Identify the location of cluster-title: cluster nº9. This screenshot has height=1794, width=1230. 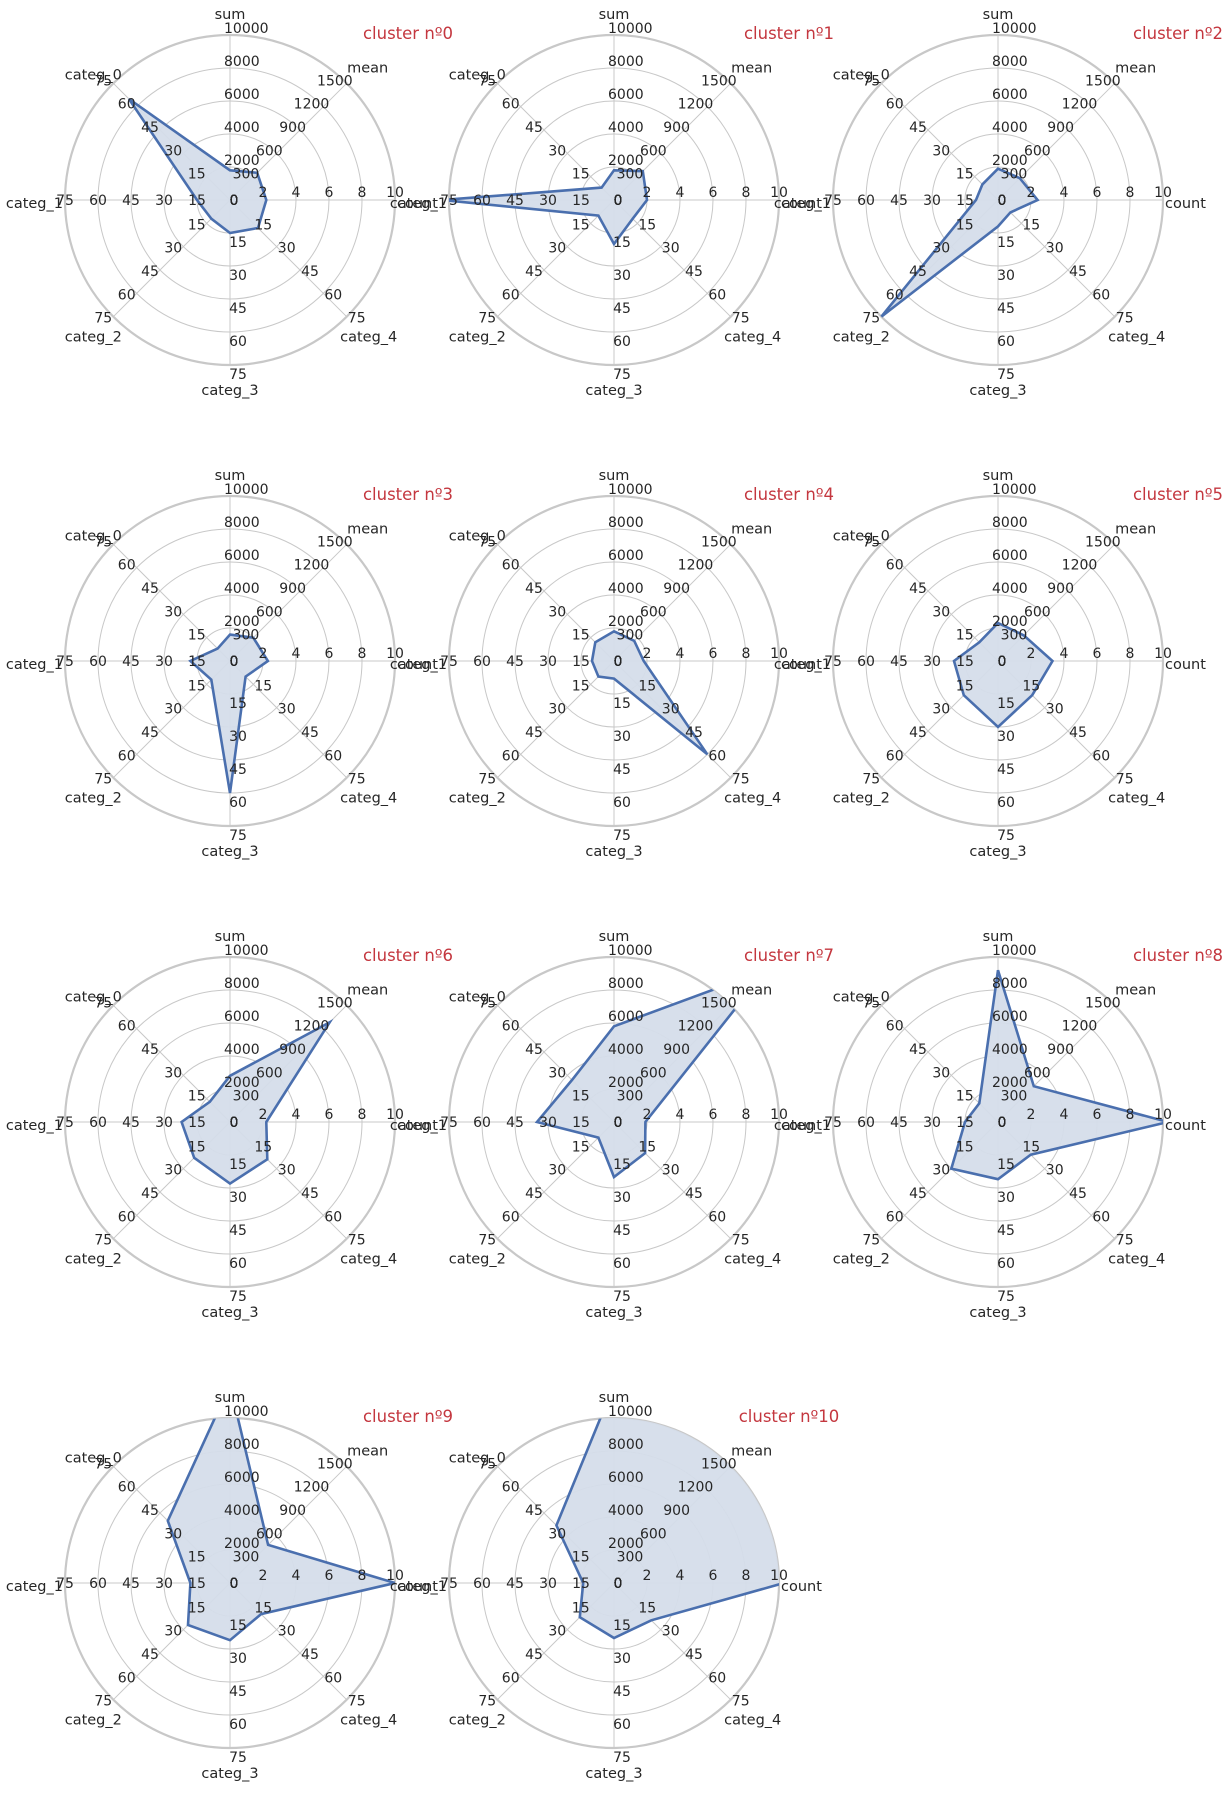
(408, 1416).